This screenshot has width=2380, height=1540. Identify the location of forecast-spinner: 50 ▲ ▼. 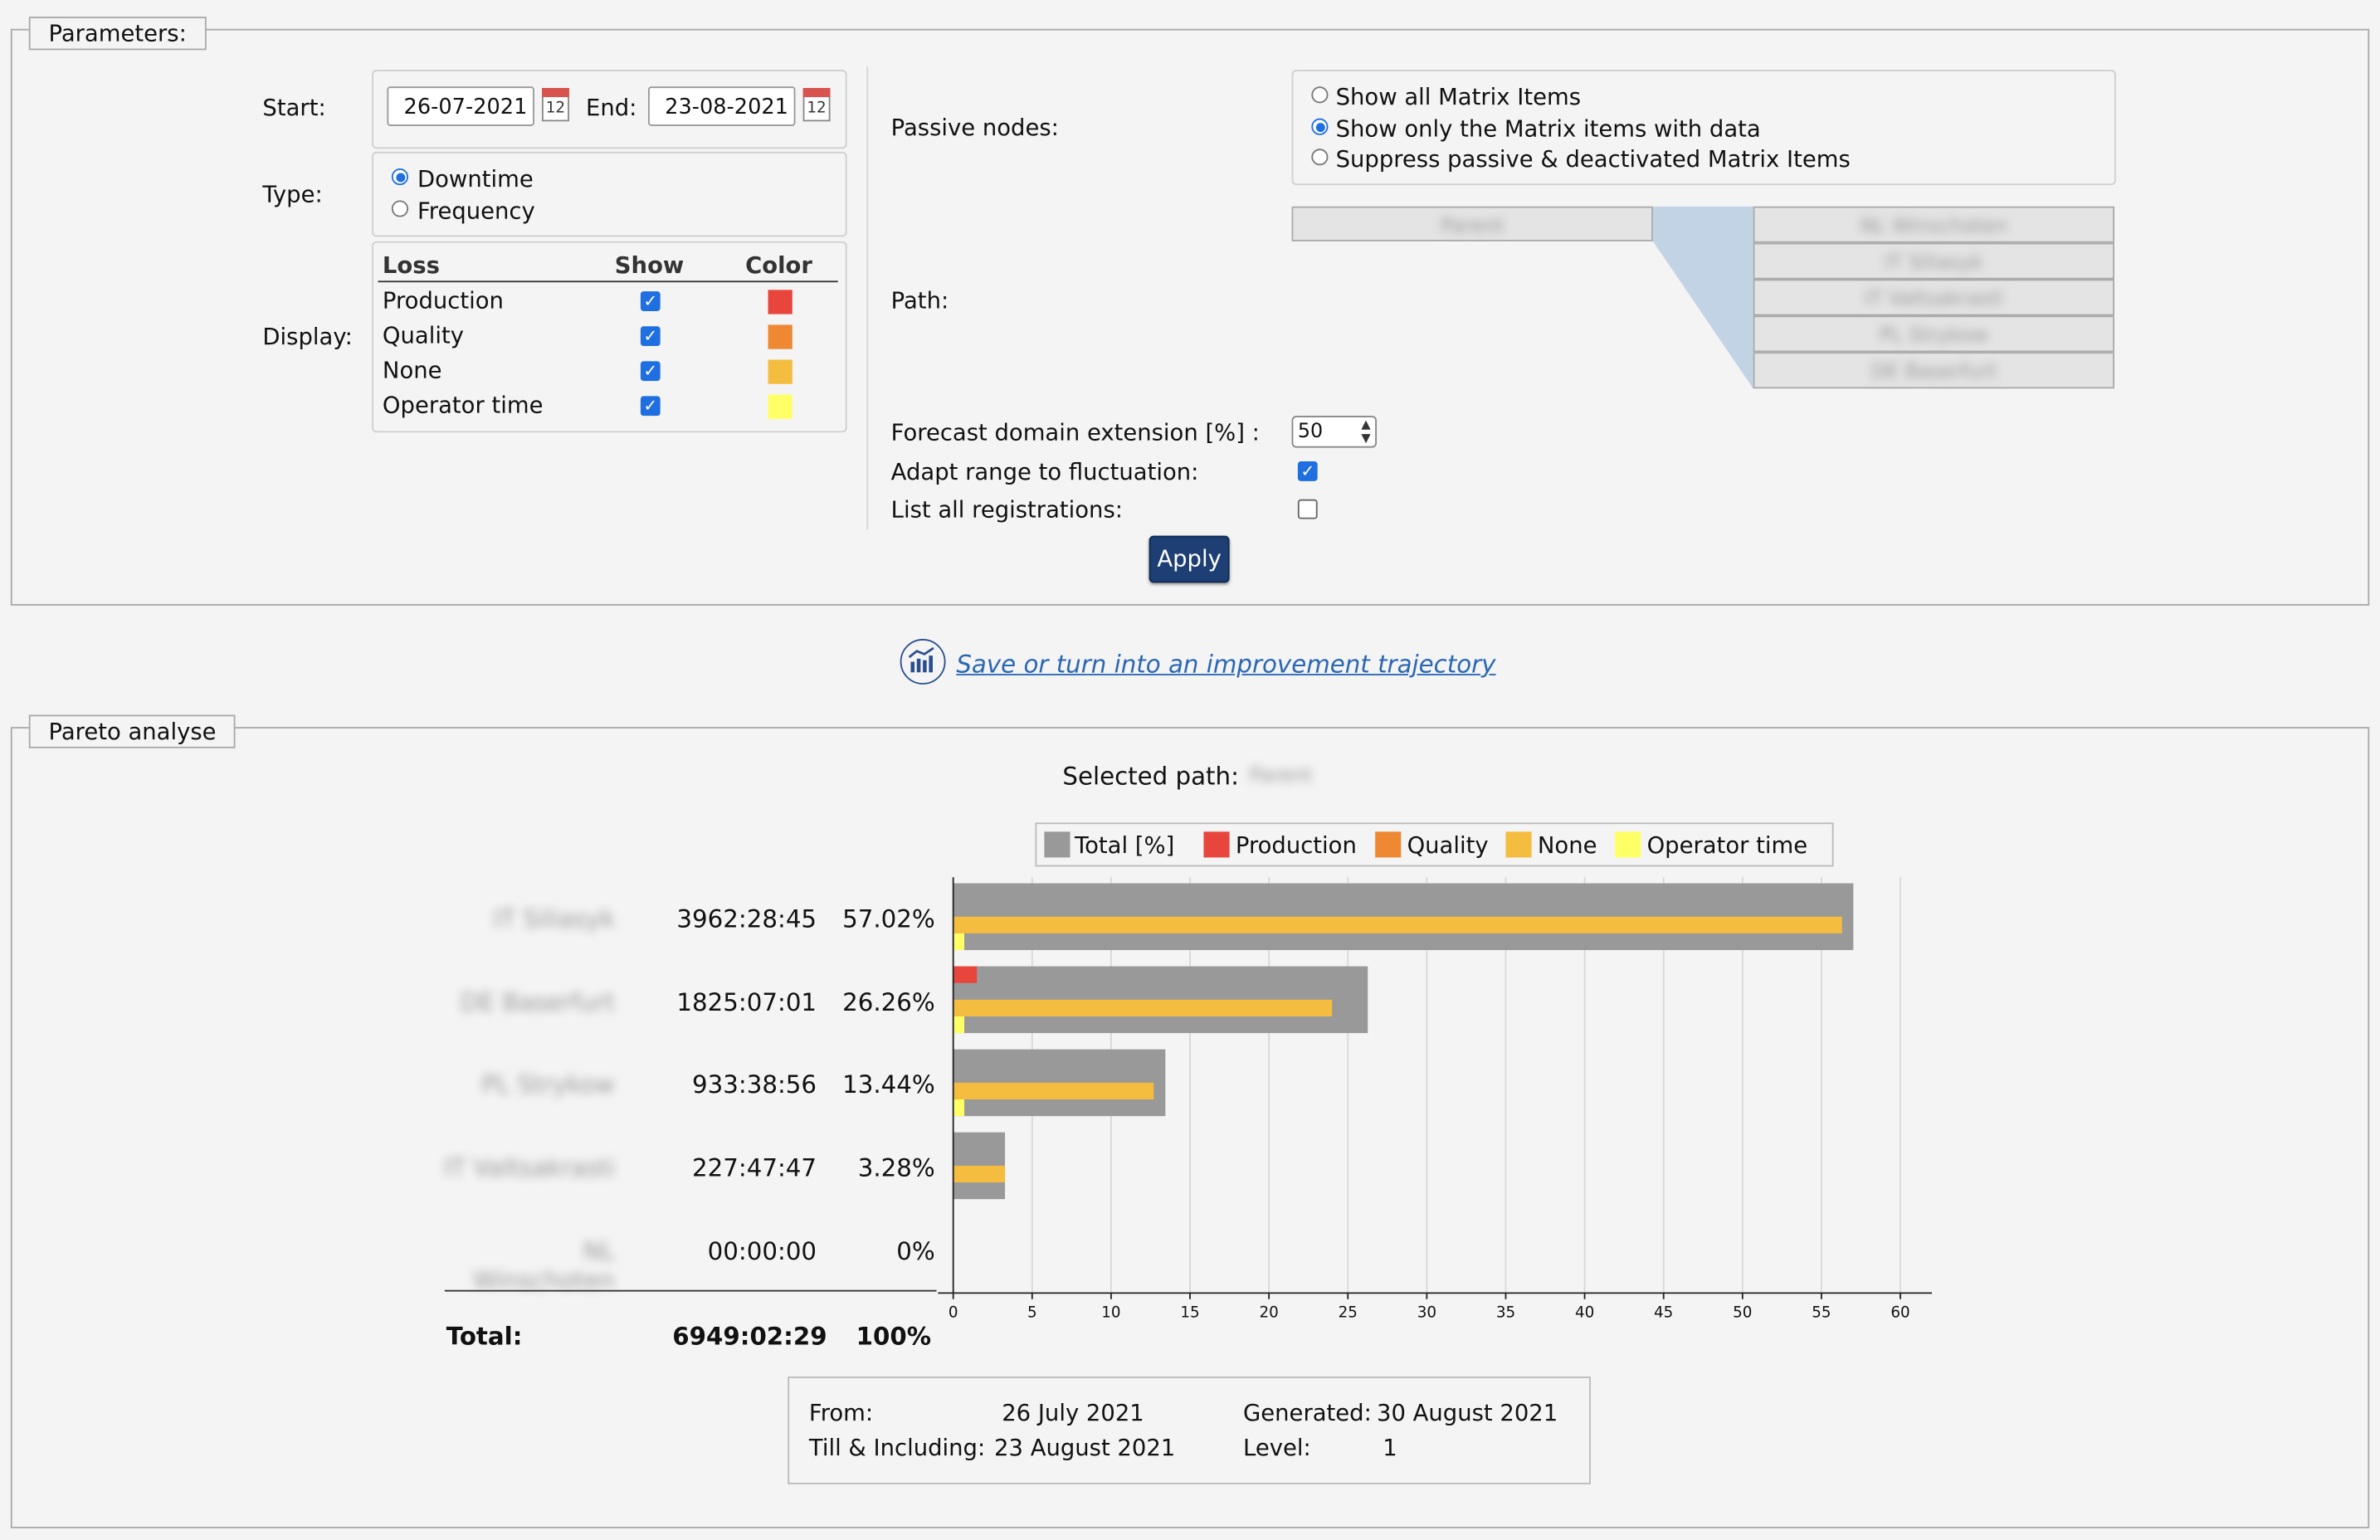
(1334, 432).